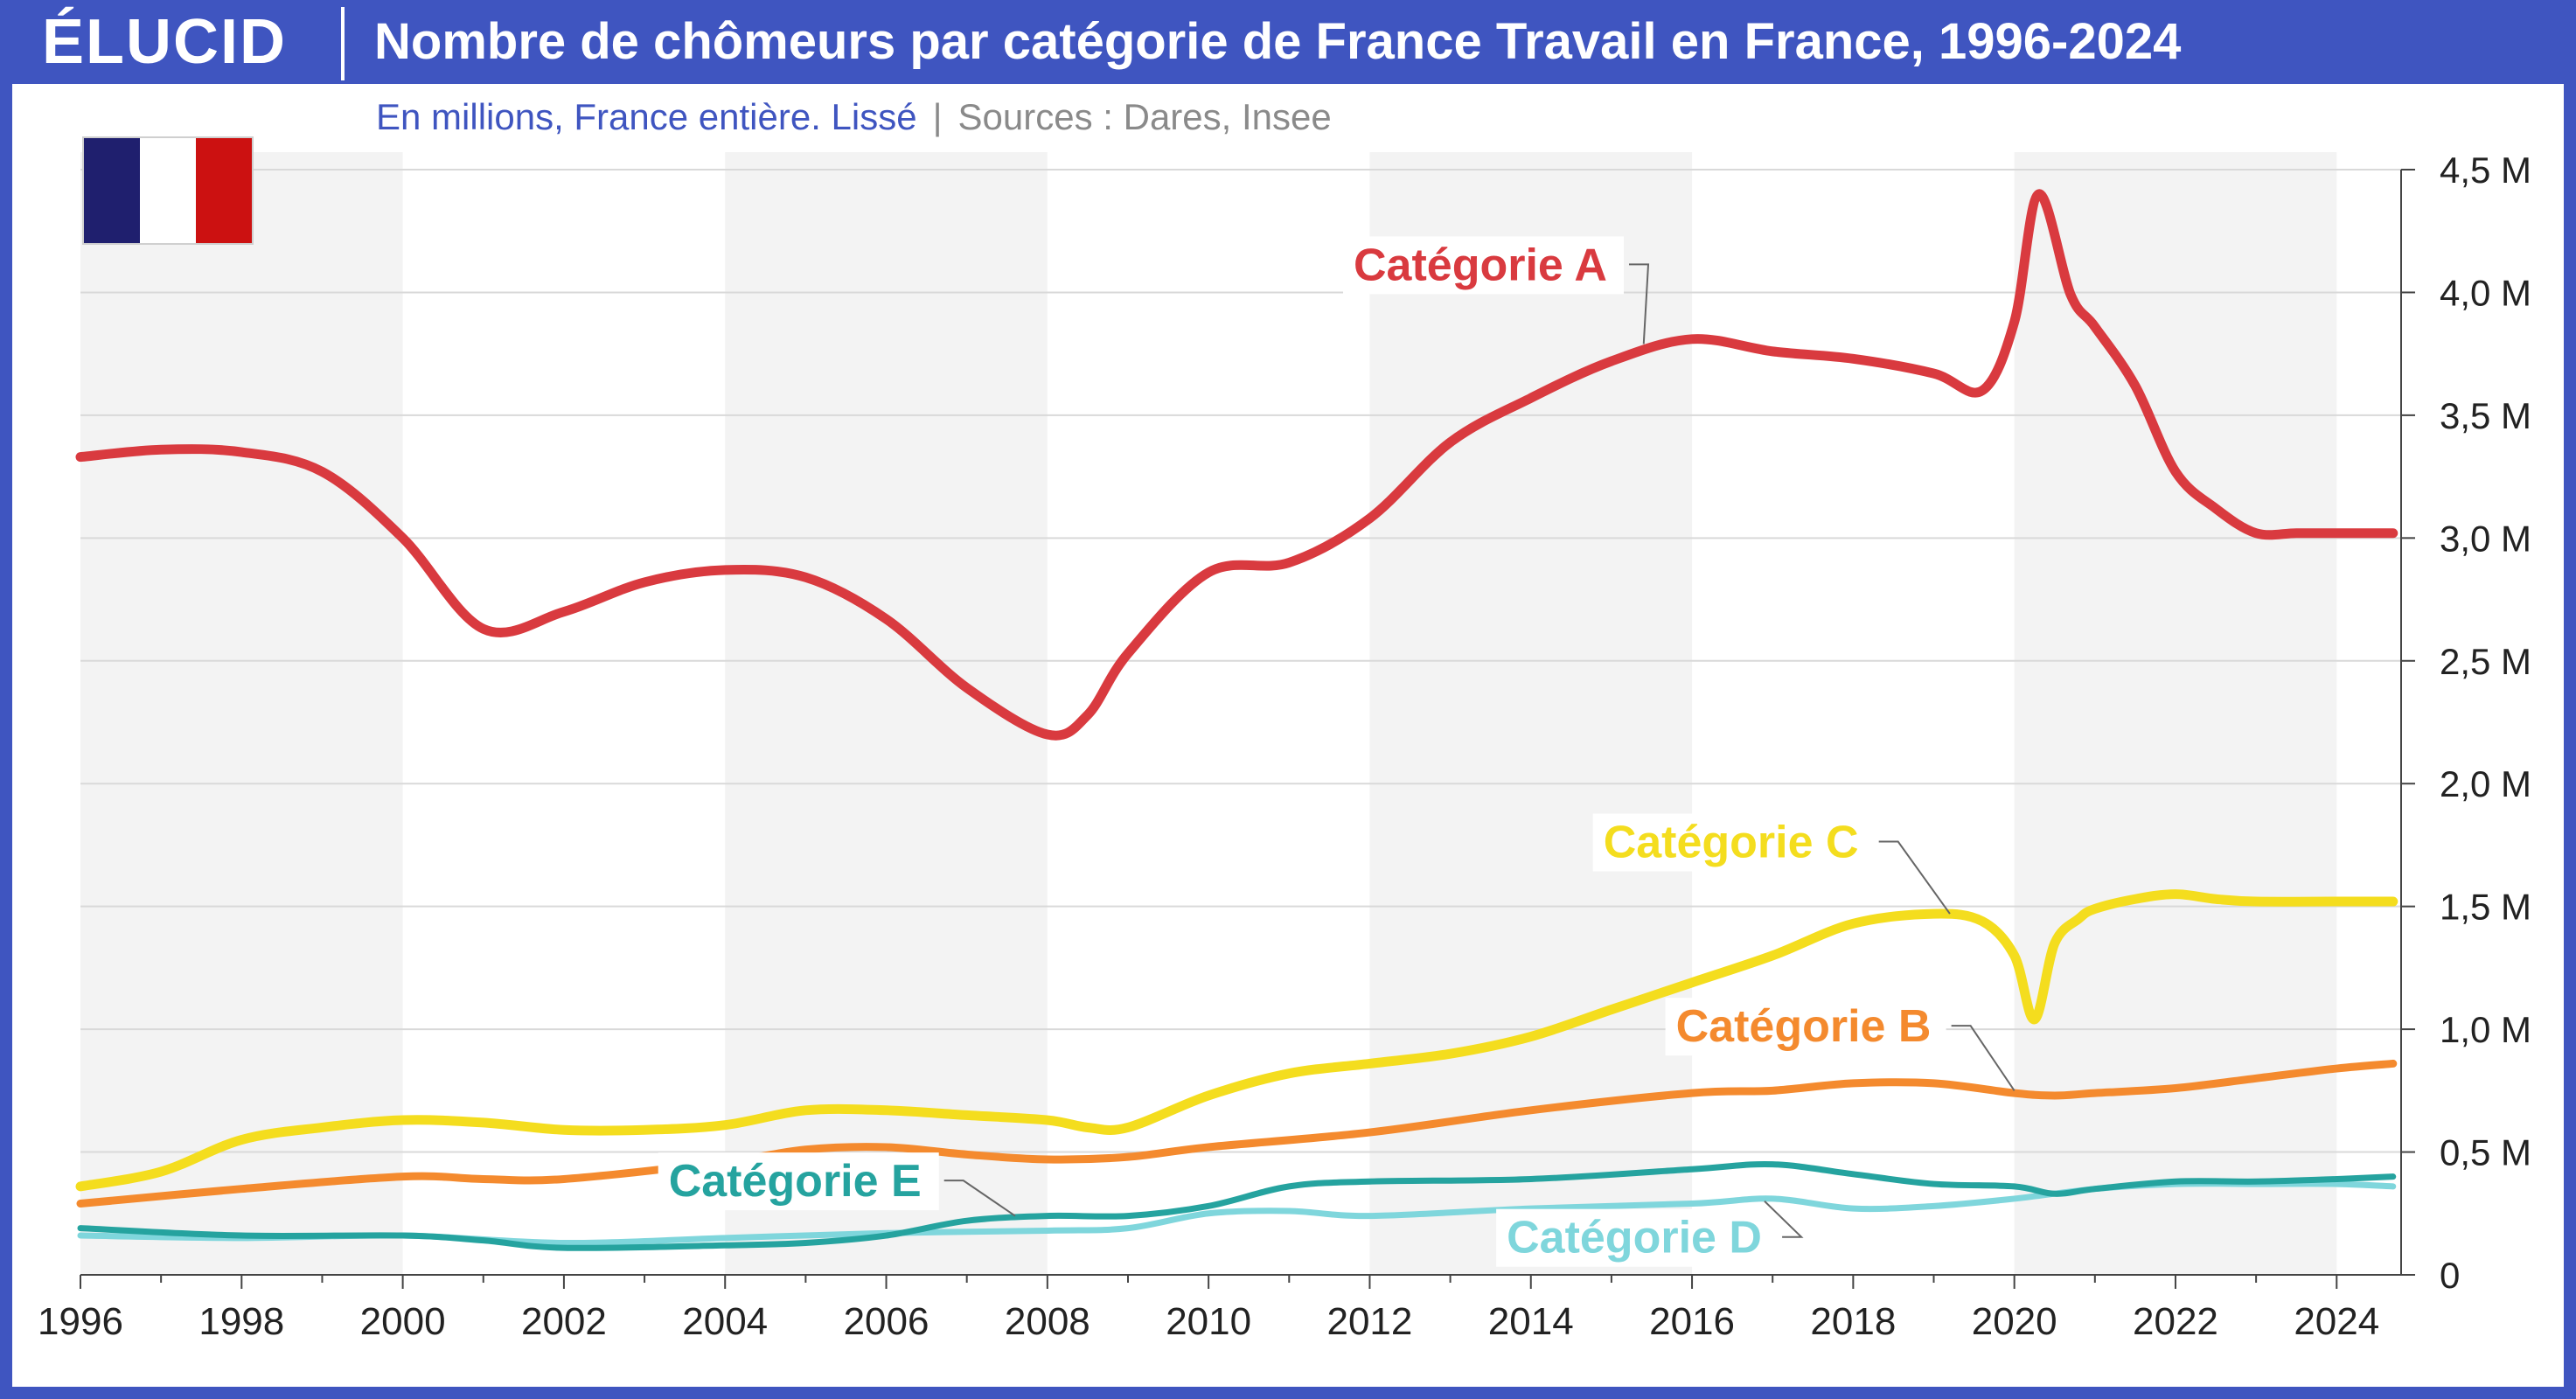 The width and height of the screenshot is (2576, 1399). What do you see at coordinates (403, 1321) in the screenshot?
I see `xtick-label: 2000` at bounding box center [403, 1321].